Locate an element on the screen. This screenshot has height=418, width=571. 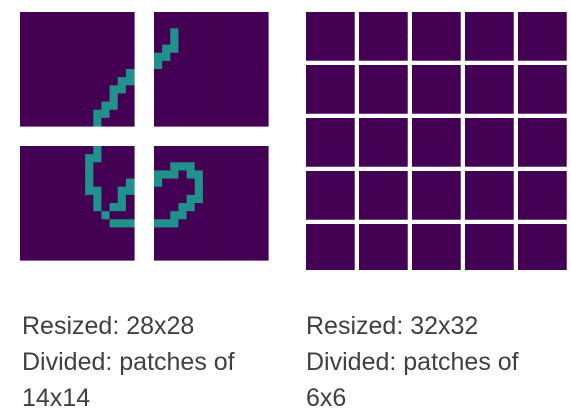
left-caption: Resized: 28x28 Divided: patches of 14x14 is located at coordinates (157, 362).